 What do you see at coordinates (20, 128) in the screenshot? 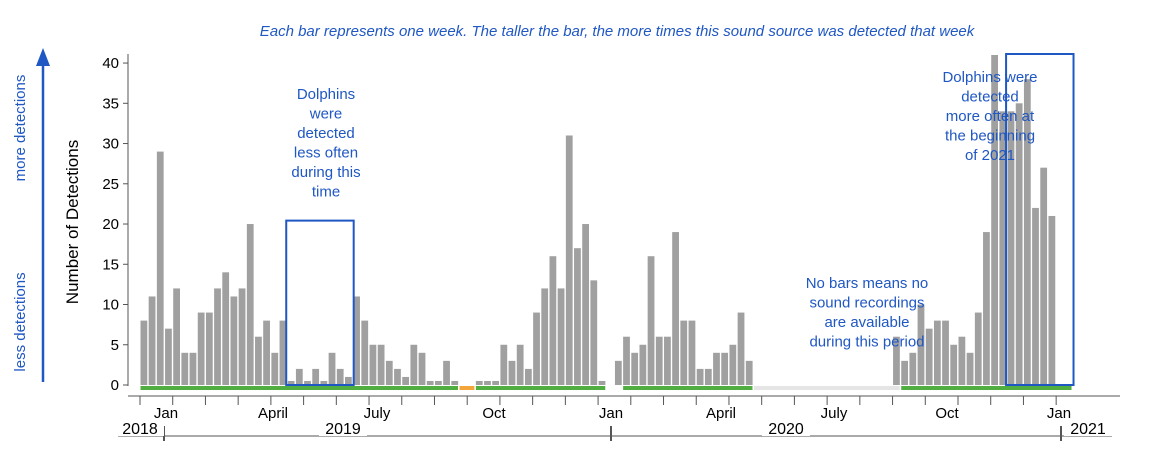
I see `more-detections-label: more detections` at bounding box center [20, 128].